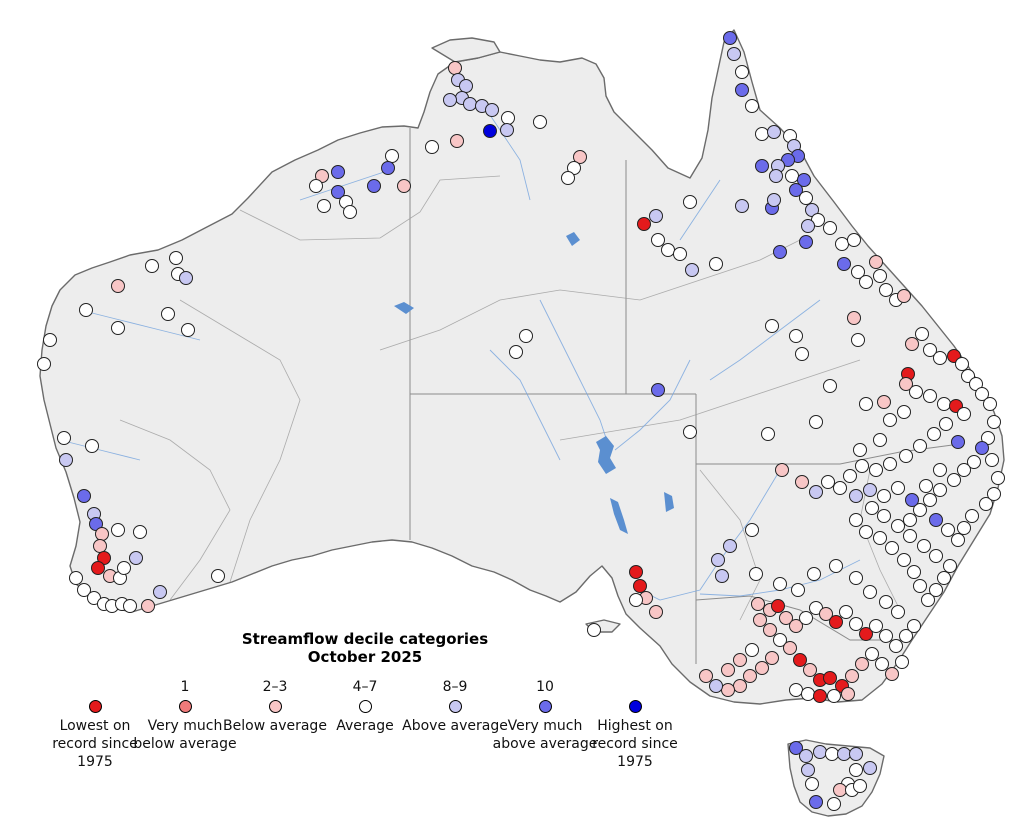 The height and width of the screenshot is (840, 1024). I want to click on basin-boundary, so click(370, 208).